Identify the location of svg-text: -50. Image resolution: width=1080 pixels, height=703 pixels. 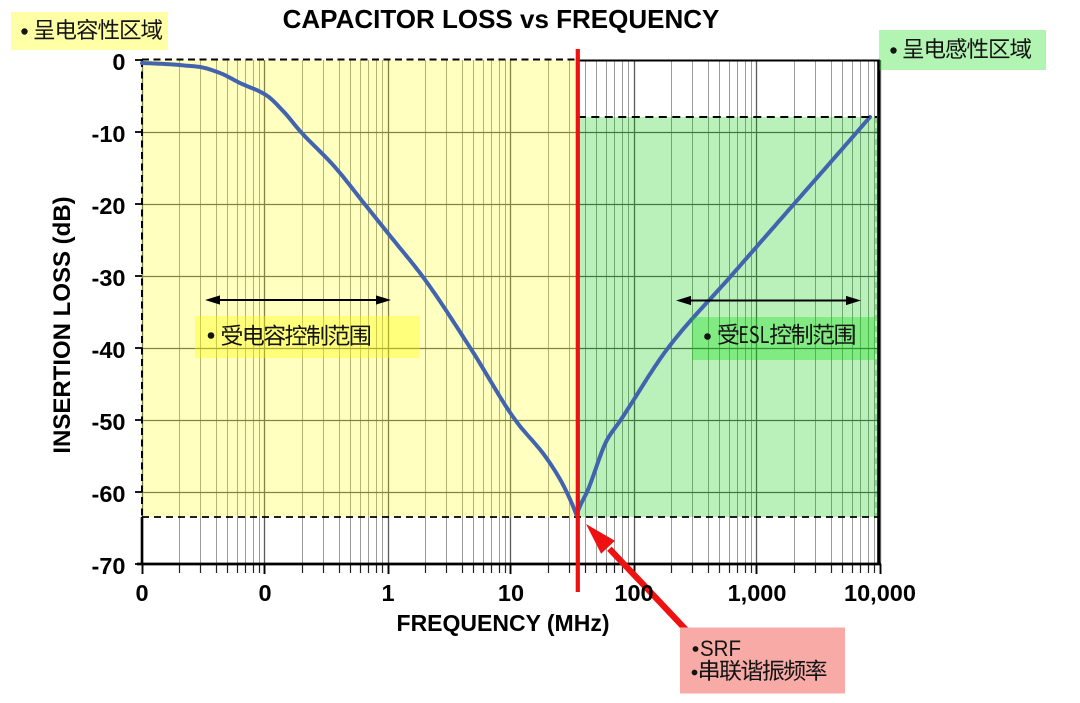
(109, 422).